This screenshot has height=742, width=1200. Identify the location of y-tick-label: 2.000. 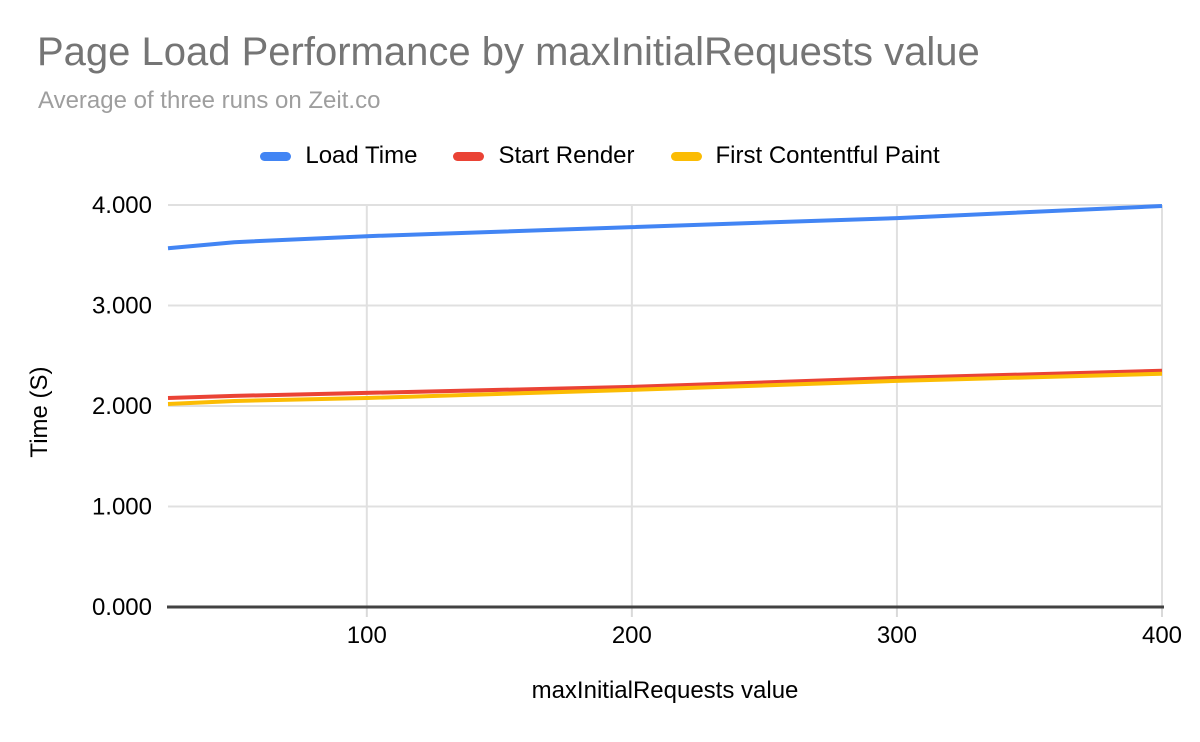
(122, 406).